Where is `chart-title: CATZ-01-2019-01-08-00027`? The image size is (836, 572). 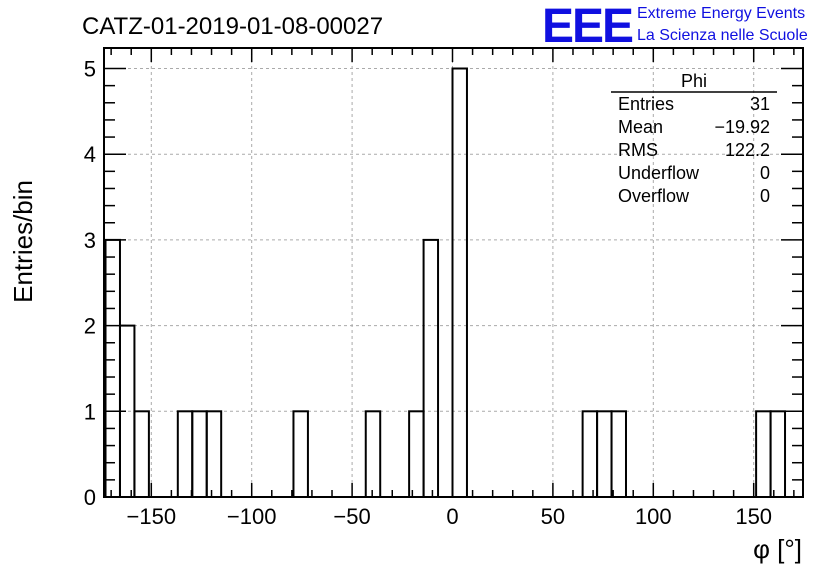
chart-title: CATZ-01-2019-01-08-00027 is located at coordinates (232, 26).